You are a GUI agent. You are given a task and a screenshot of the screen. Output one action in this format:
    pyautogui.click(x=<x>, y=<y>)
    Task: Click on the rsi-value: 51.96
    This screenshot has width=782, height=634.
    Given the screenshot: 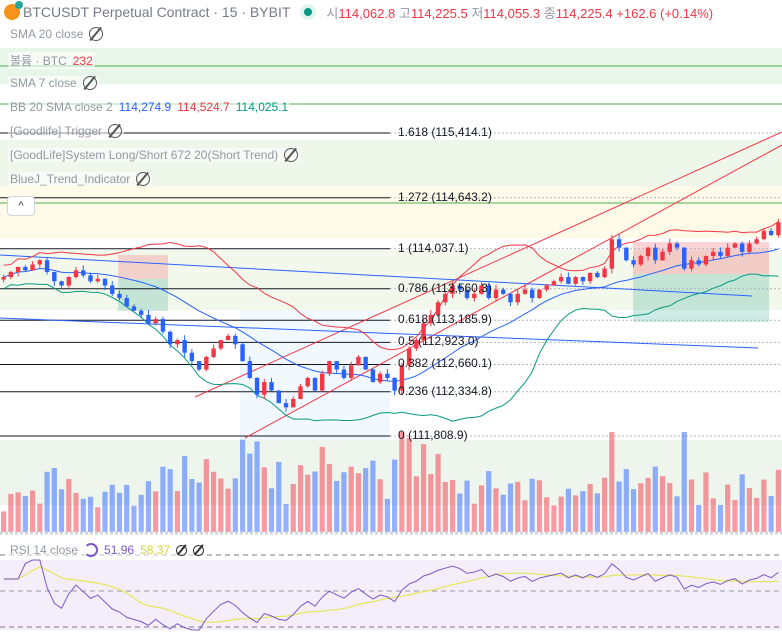 What is the action you would take?
    pyautogui.click(x=119, y=550)
    